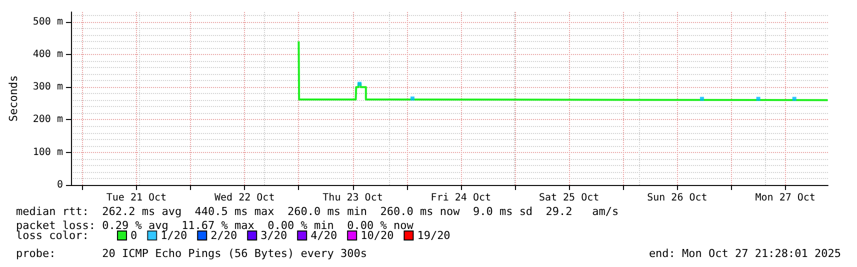 The image size is (857, 267). What do you see at coordinates (224, 235) in the screenshot?
I see `legend-label: 2/20` at bounding box center [224, 235].